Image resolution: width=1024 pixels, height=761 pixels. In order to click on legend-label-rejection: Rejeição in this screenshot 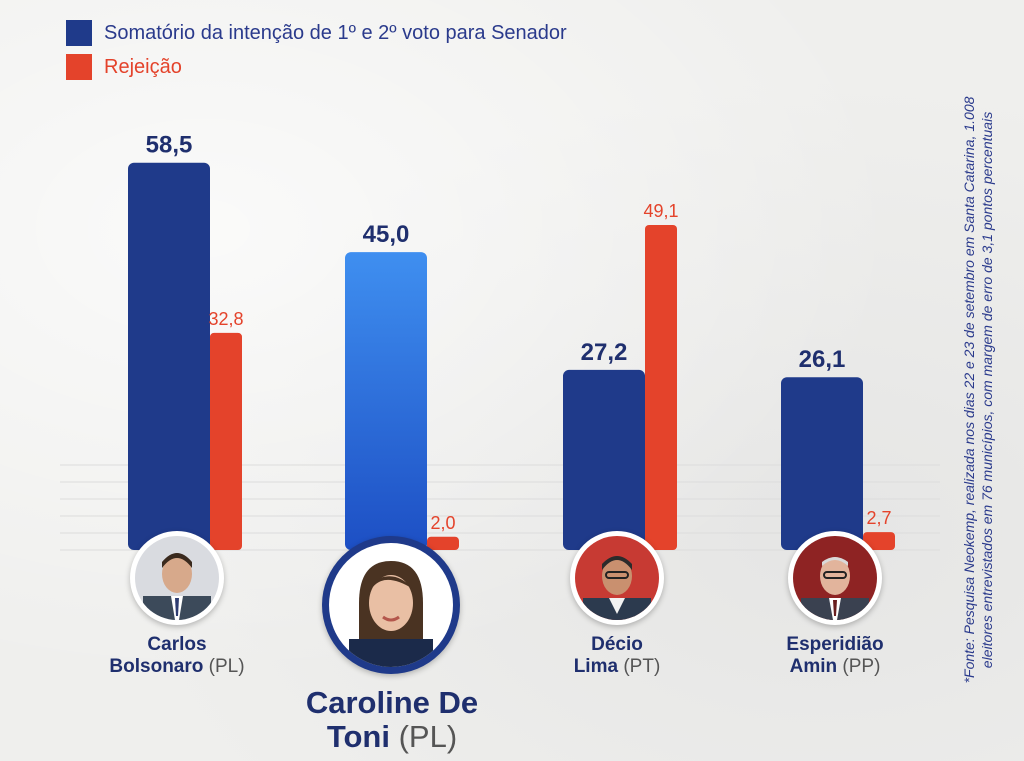, I will do `click(143, 66)`.